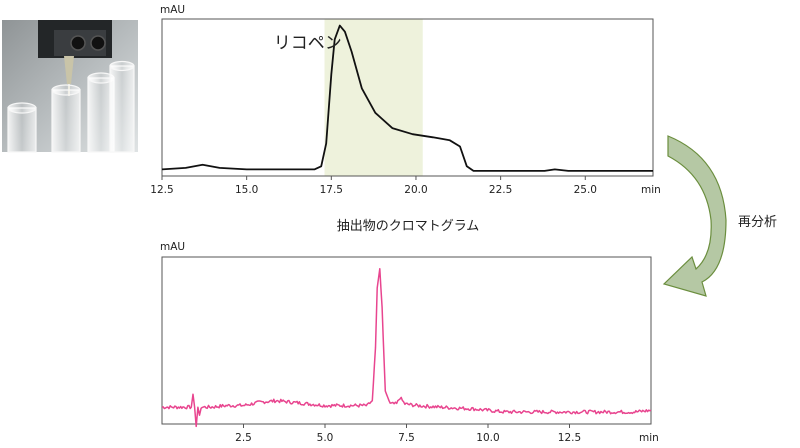 This screenshot has height=448, width=800. I want to click on chart-top-xlabel: min, so click(651, 190).